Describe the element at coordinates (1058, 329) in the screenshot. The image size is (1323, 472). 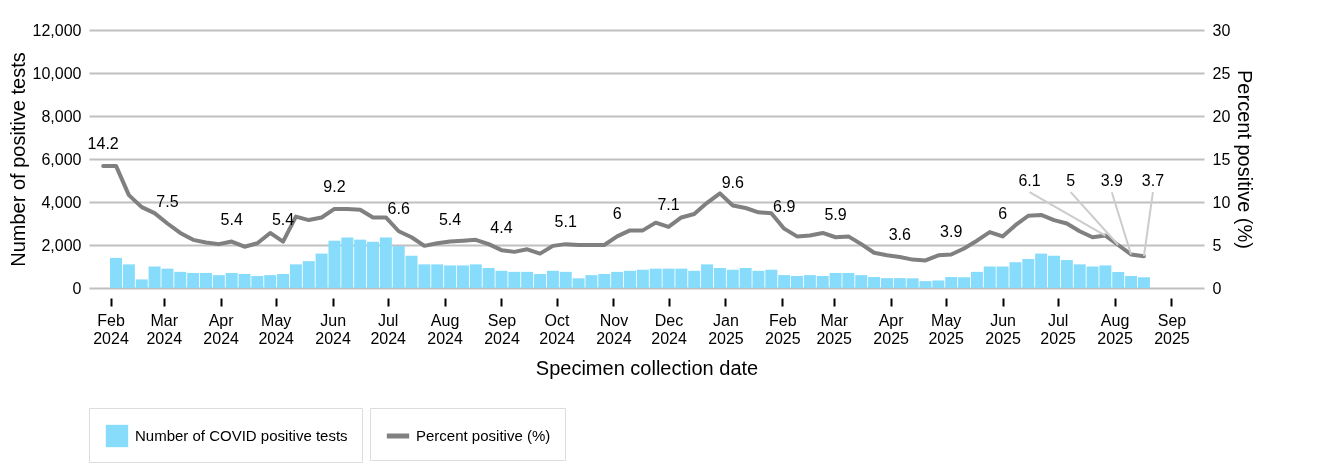
I see `x-tick-label: Jul 2025` at that location.